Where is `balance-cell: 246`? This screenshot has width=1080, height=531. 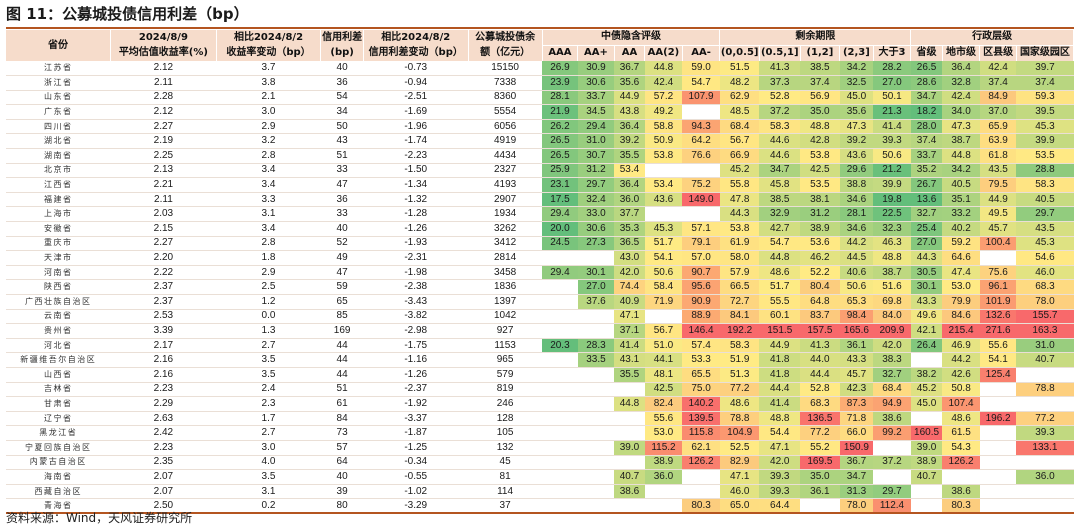 balance-cell: 246 is located at coordinates (505, 403).